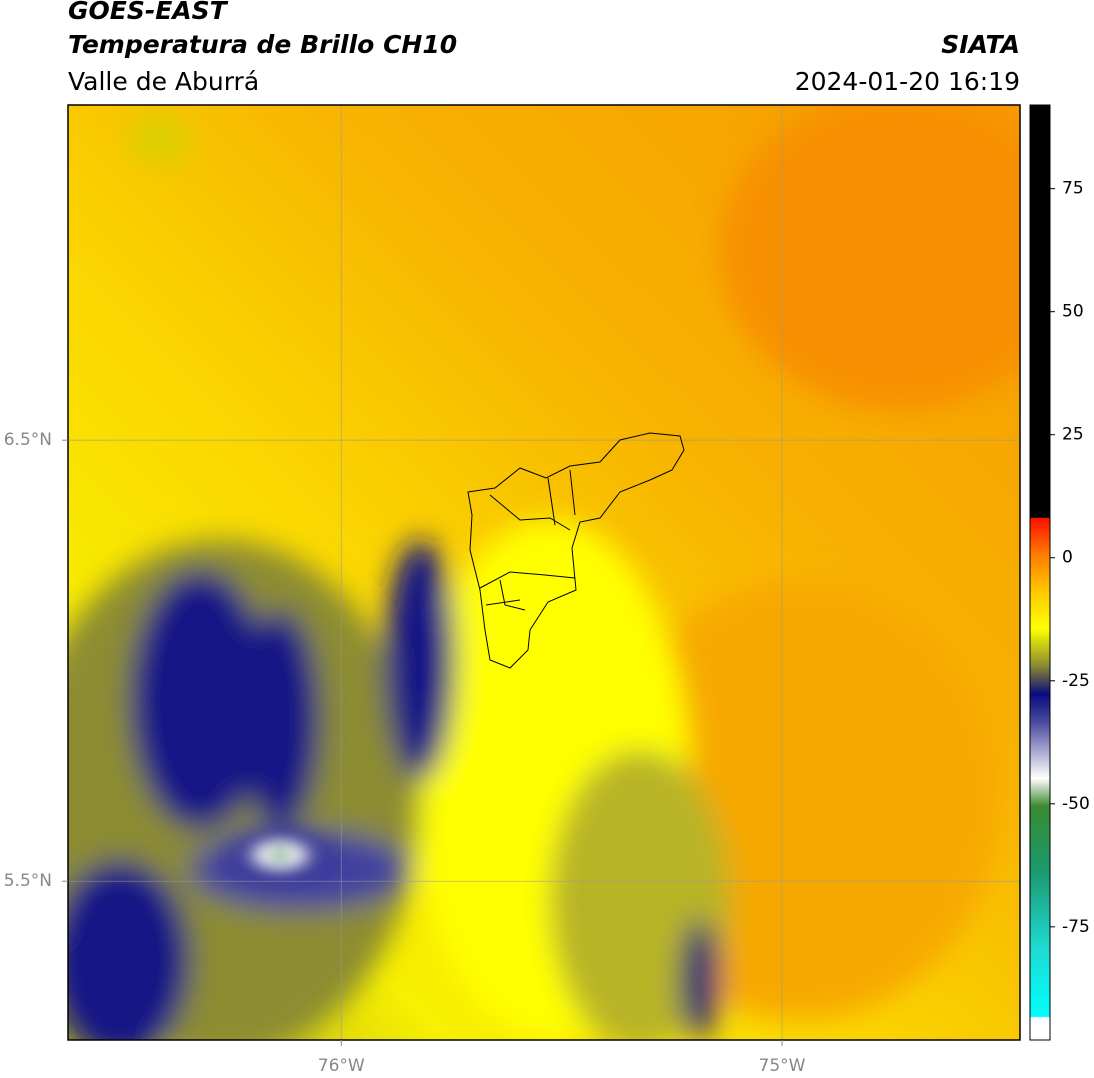 Image resolution: width=1094 pixels, height=1078 pixels. I want to click on colorbar-tick-label: -25, so click(1076, 681).